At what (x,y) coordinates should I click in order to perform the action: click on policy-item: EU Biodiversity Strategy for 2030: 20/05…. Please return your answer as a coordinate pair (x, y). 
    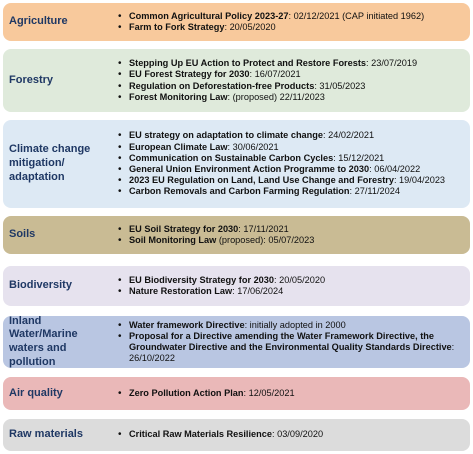
    Looking at the image, I should click on (290, 280).